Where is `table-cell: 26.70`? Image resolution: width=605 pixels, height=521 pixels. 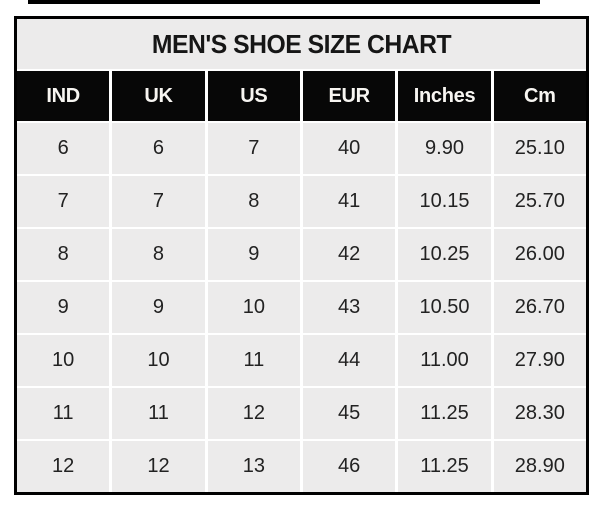
table-cell: 26.70 is located at coordinates (539, 307).